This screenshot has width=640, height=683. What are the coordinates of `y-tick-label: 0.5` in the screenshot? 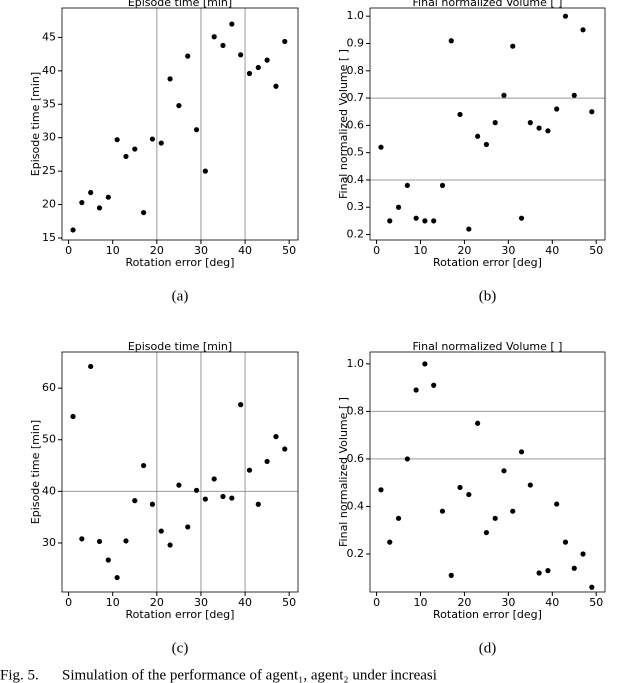 It's located at (356, 152).